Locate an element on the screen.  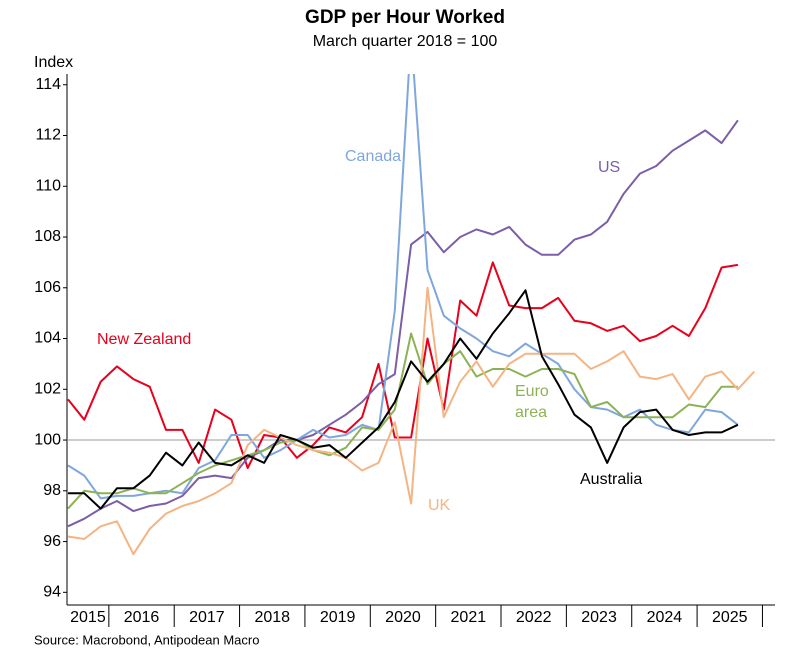
x-tick-label: 2023 is located at coordinates (599, 617).